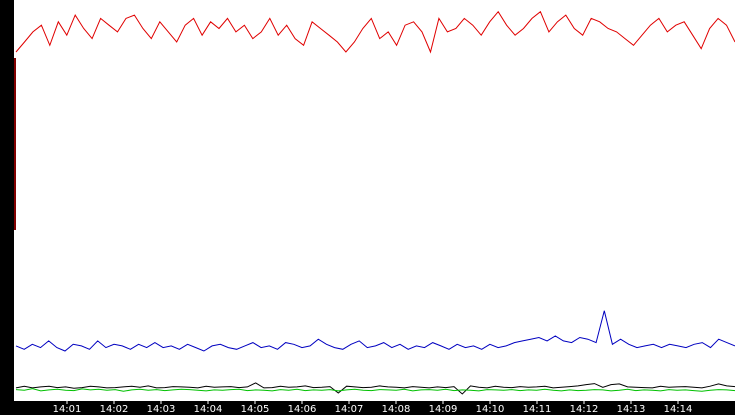  I want to click on y-tick-label: 9479, so click(6, 92).